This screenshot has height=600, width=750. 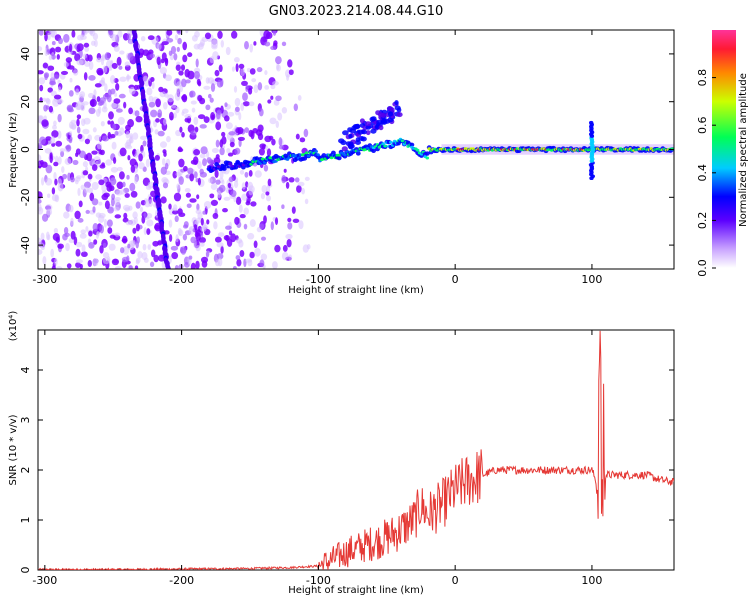 What do you see at coordinates (702, 173) in the screenshot?
I see `colorbar-tick-label: 0.4` at bounding box center [702, 173].